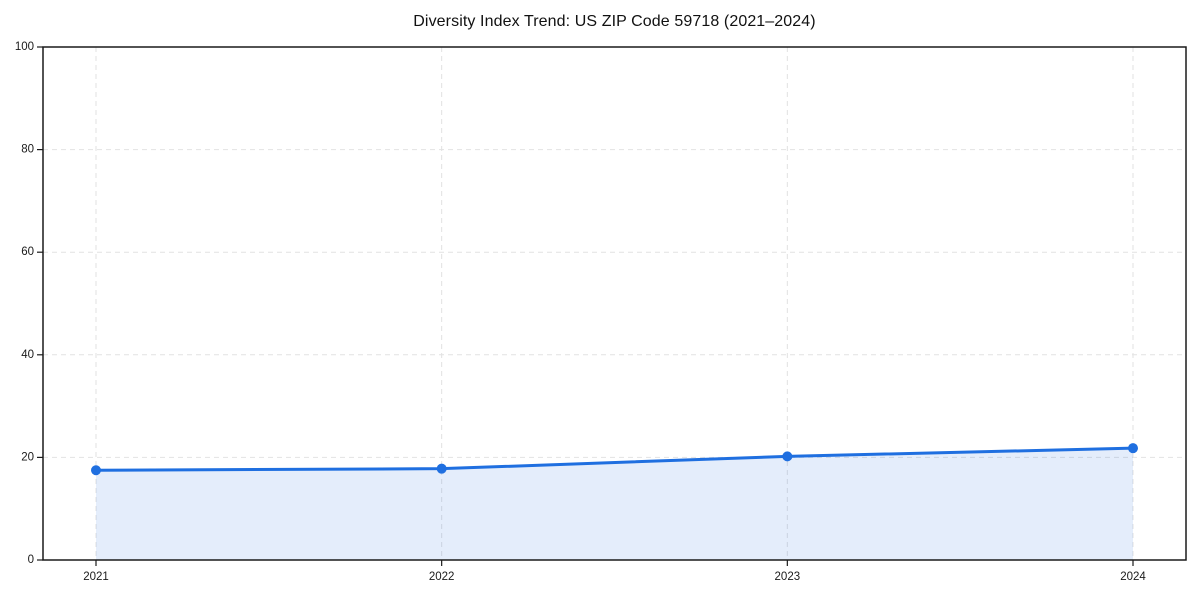 The width and height of the screenshot is (1200, 600). Describe the element at coordinates (788, 577) in the screenshot. I see `x-tick-label: 2023` at that location.